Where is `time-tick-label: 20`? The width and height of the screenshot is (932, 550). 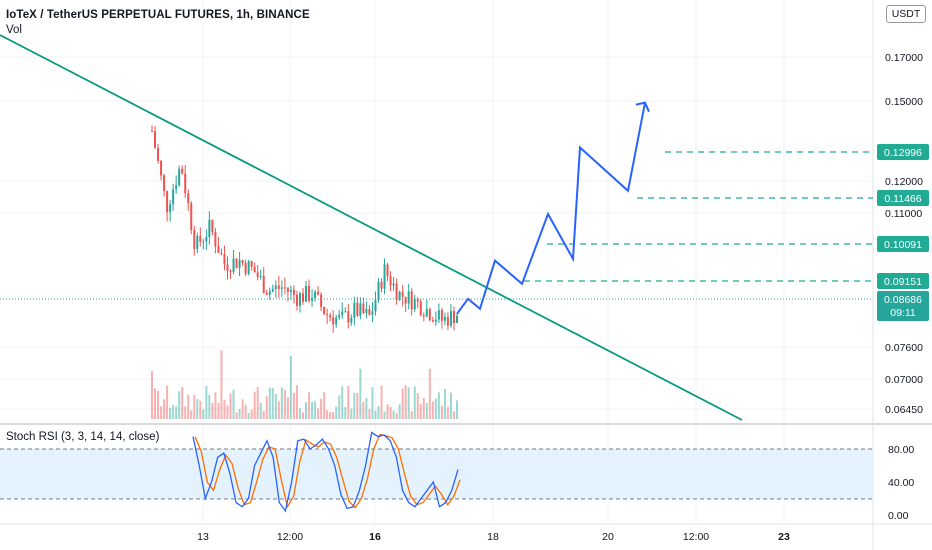
time-tick-label: 20 is located at coordinates (608, 537).